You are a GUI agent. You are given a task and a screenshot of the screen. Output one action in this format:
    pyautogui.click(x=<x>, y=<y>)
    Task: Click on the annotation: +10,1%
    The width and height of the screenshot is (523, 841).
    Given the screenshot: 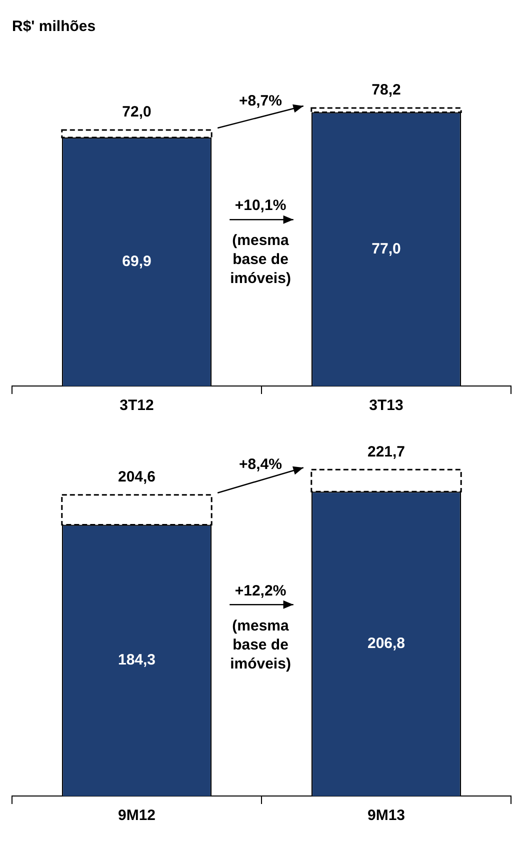 What is the action you would take?
    pyautogui.click(x=260, y=205)
    